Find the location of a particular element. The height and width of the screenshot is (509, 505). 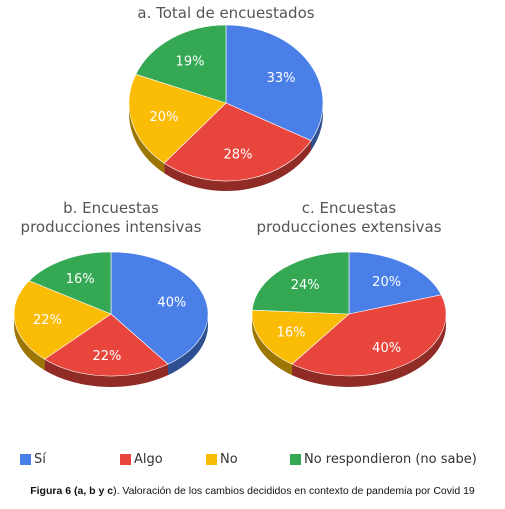

pie-c-label-si: 20% is located at coordinates (386, 282).